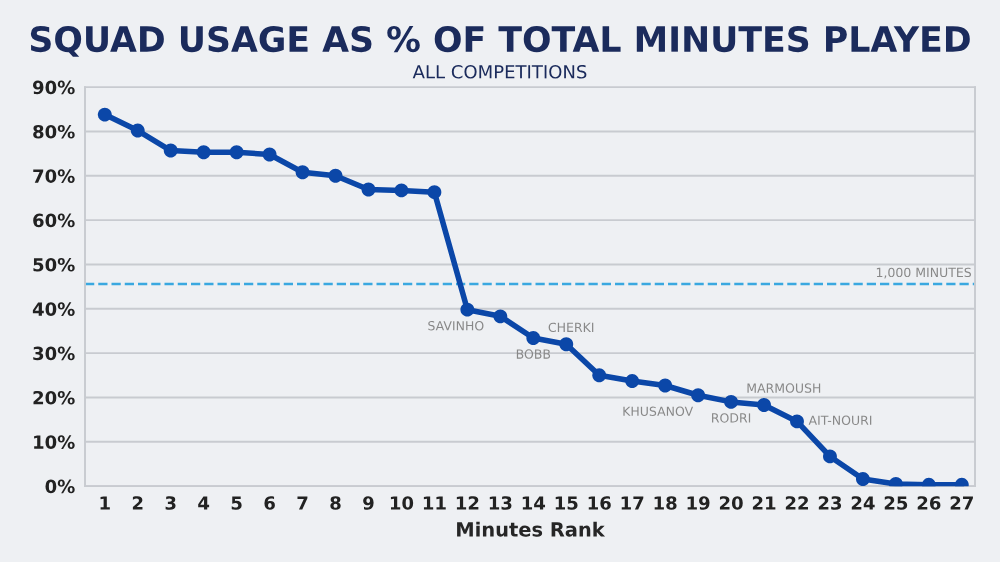 The width and height of the screenshot is (1000, 562). What do you see at coordinates (764, 503) in the screenshot?
I see `x-tick-label: 21` at bounding box center [764, 503].